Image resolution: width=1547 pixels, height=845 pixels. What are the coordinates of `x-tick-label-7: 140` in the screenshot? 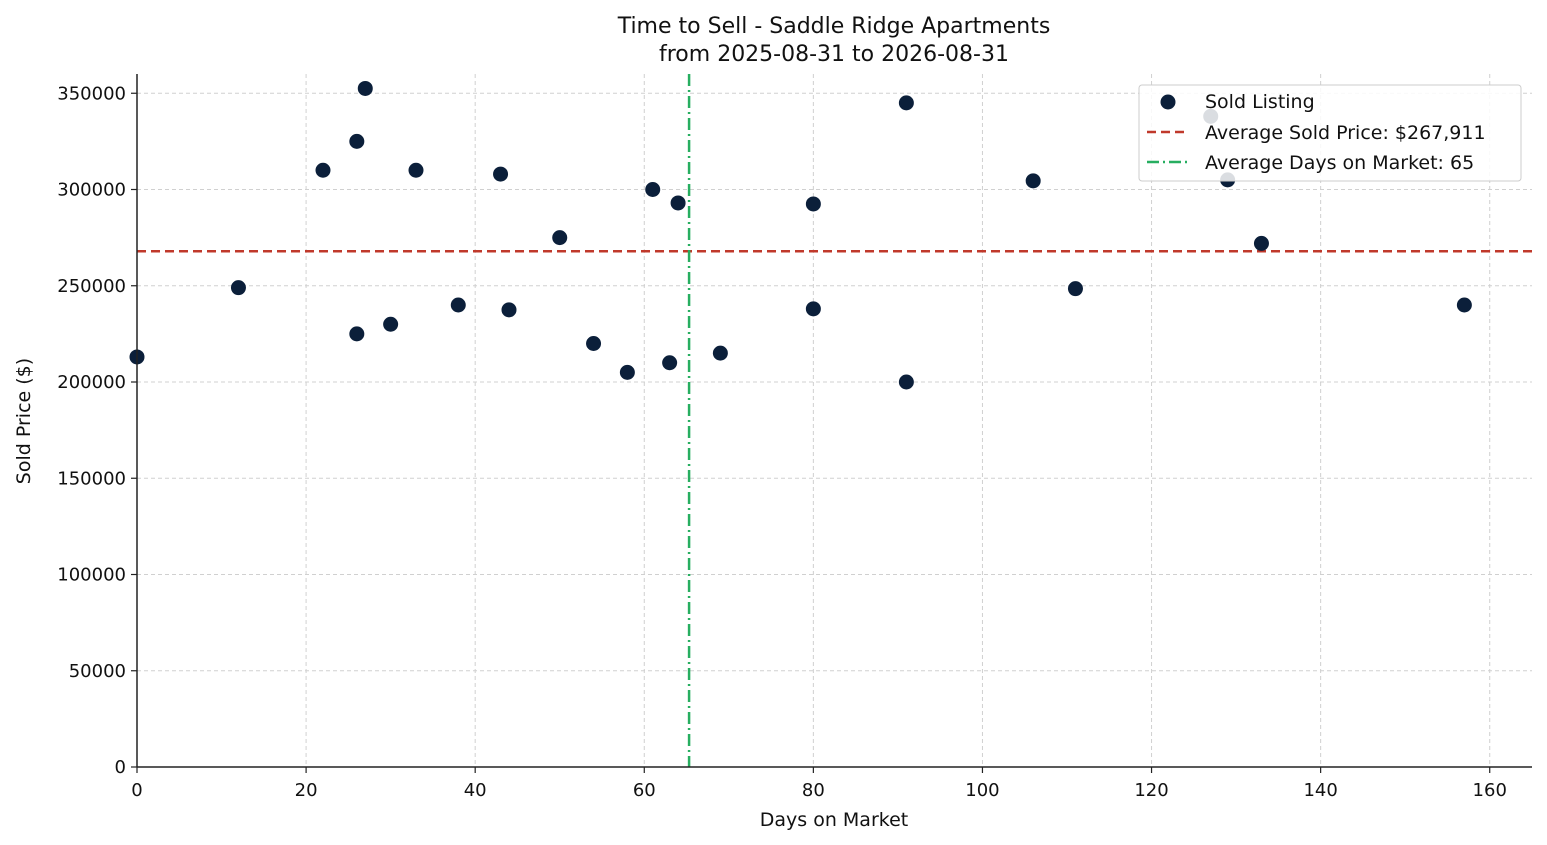 It's located at (1320, 790).